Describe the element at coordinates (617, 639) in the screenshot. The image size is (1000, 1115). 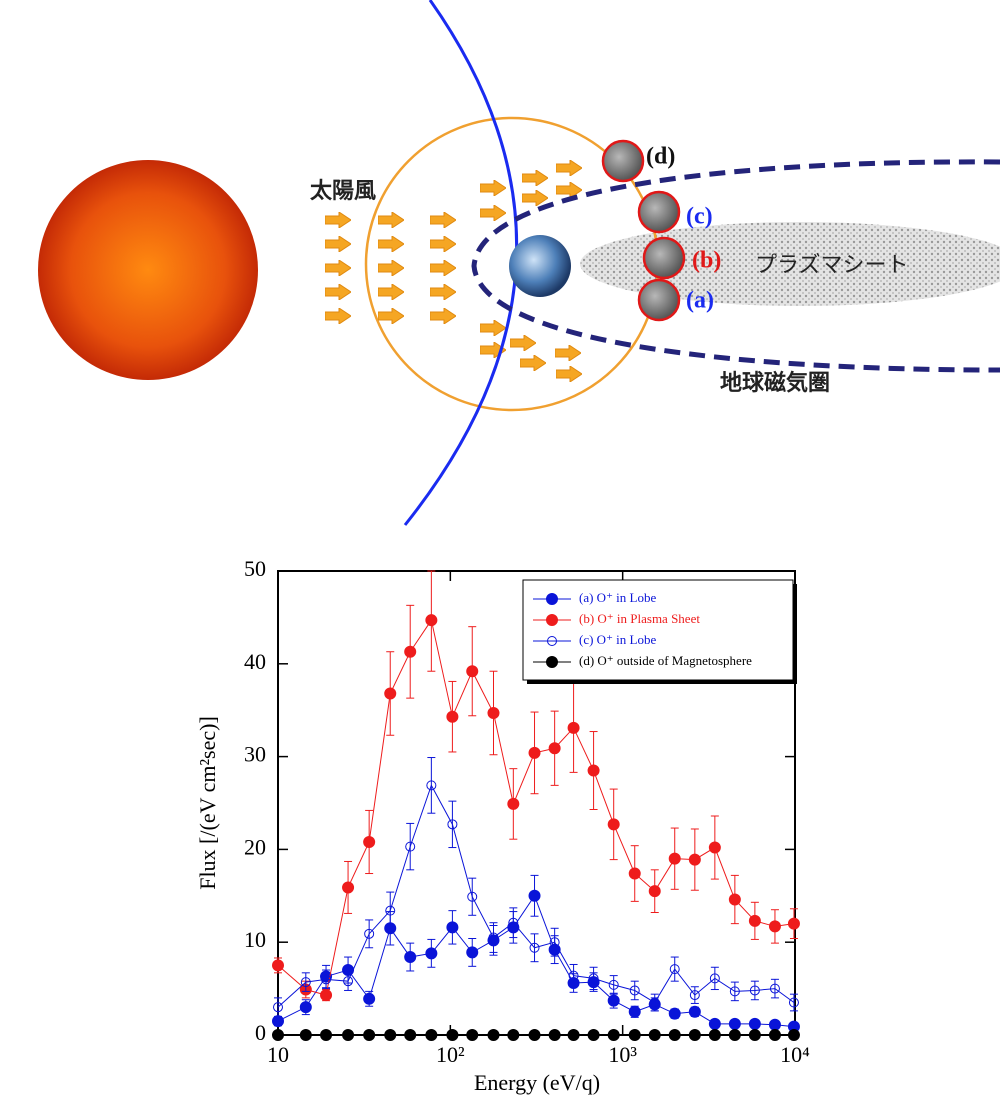
I see `legend-label: (c) O⁺ in Lobe` at that location.